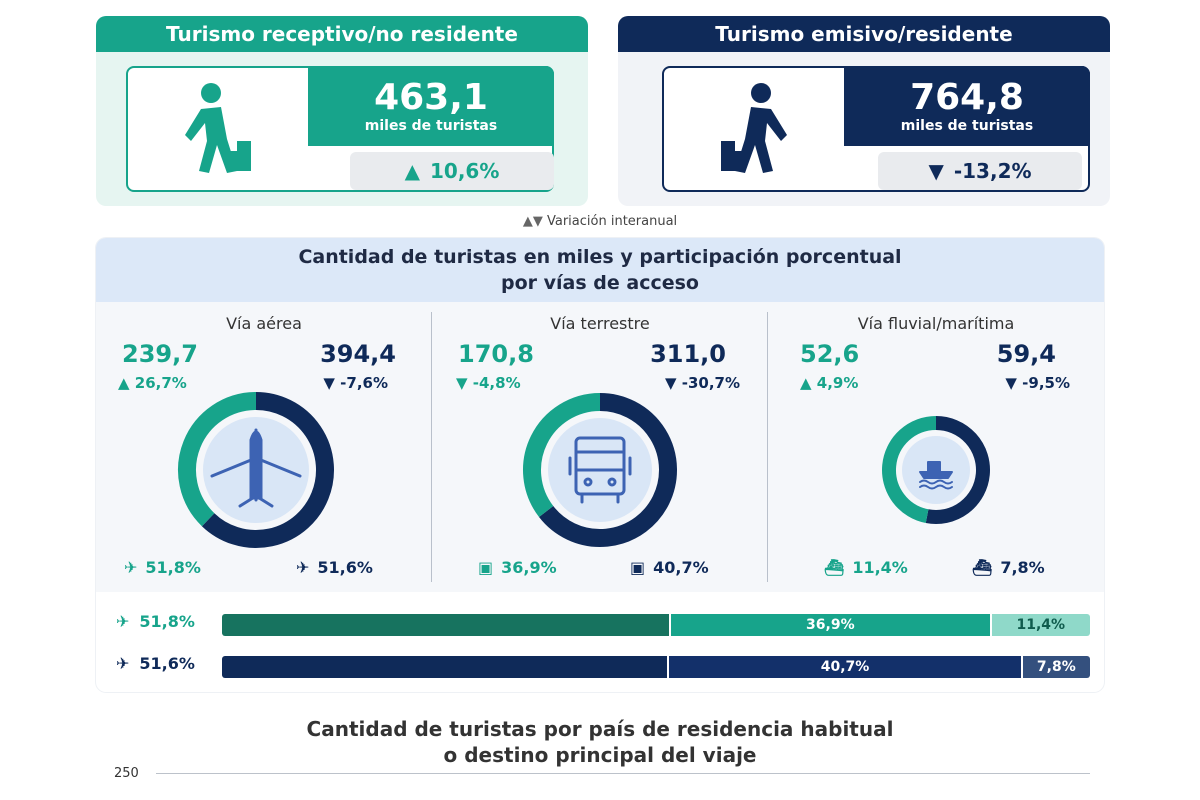 This screenshot has height=800, width=1200. I want to click on rec-share: ✈ 51,8%, so click(162, 567).